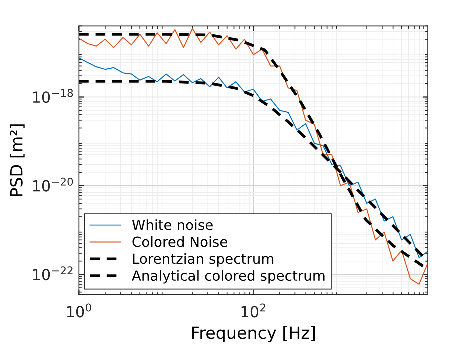  Describe the element at coordinates (254, 311) in the screenshot. I see `x-tick-label: 10$^{2}$` at that location.